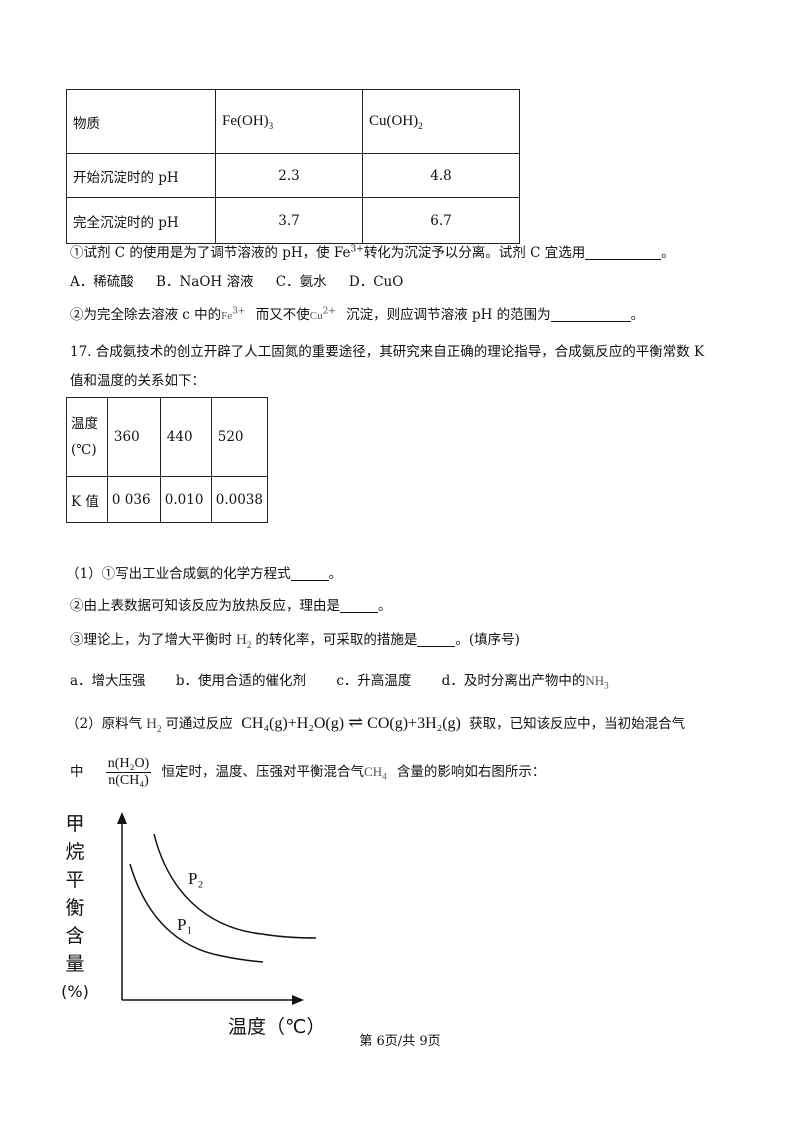 The height and width of the screenshot is (1132, 800). What do you see at coordinates (102, 282) in the screenshot?
I see `option-a: A．稀硫酸` at bounding box center [102, 282].